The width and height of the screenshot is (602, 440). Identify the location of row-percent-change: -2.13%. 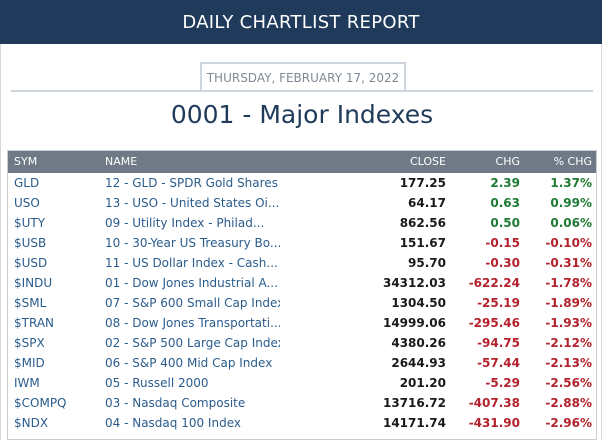
(568, 363).